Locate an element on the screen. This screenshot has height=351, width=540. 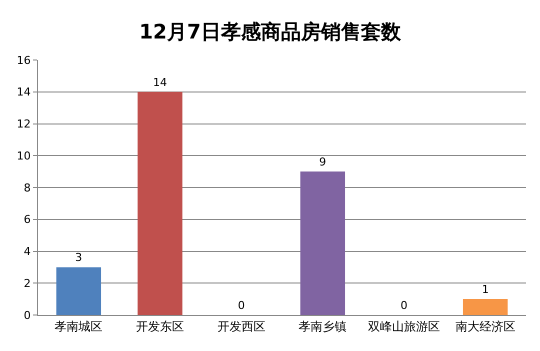
y-tick-label: 0 is located at coordinates (27, 315).